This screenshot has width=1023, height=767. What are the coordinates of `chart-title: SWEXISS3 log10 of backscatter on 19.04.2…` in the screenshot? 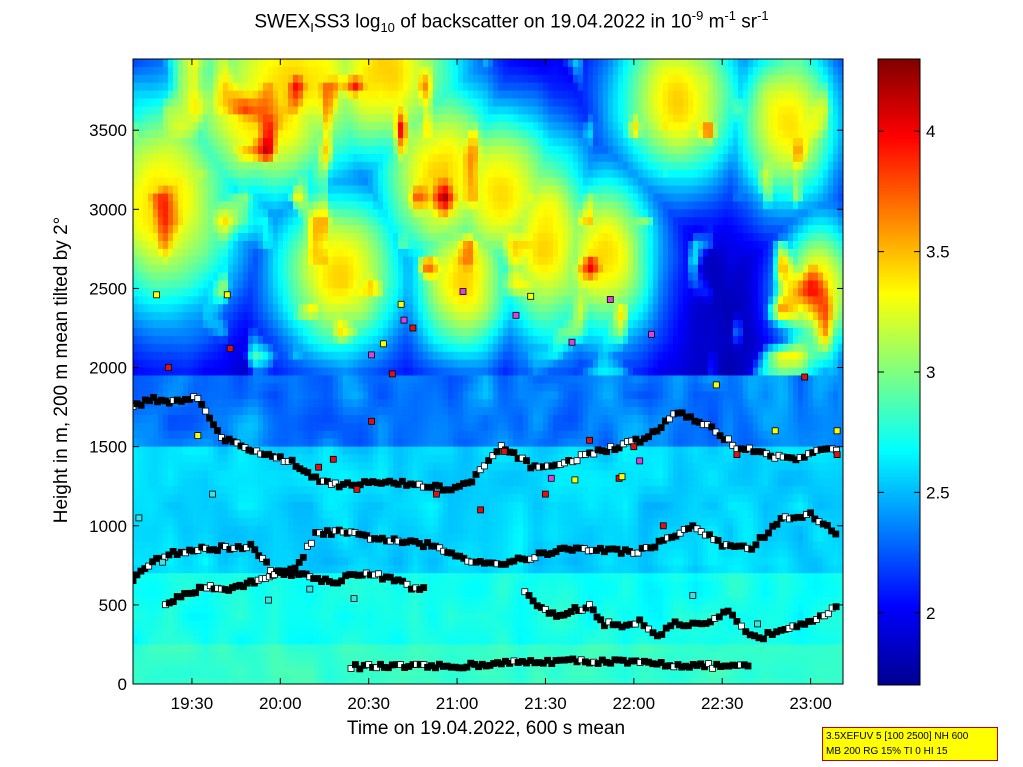 It's located at (511, 22).